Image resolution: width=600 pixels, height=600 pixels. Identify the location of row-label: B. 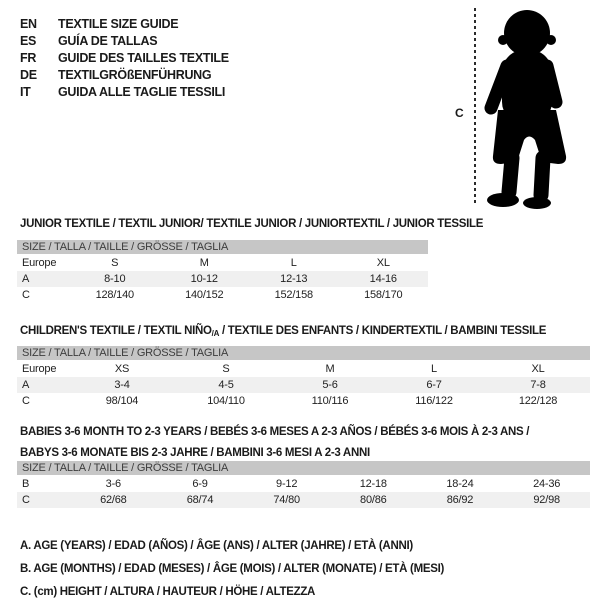
(26, 484).